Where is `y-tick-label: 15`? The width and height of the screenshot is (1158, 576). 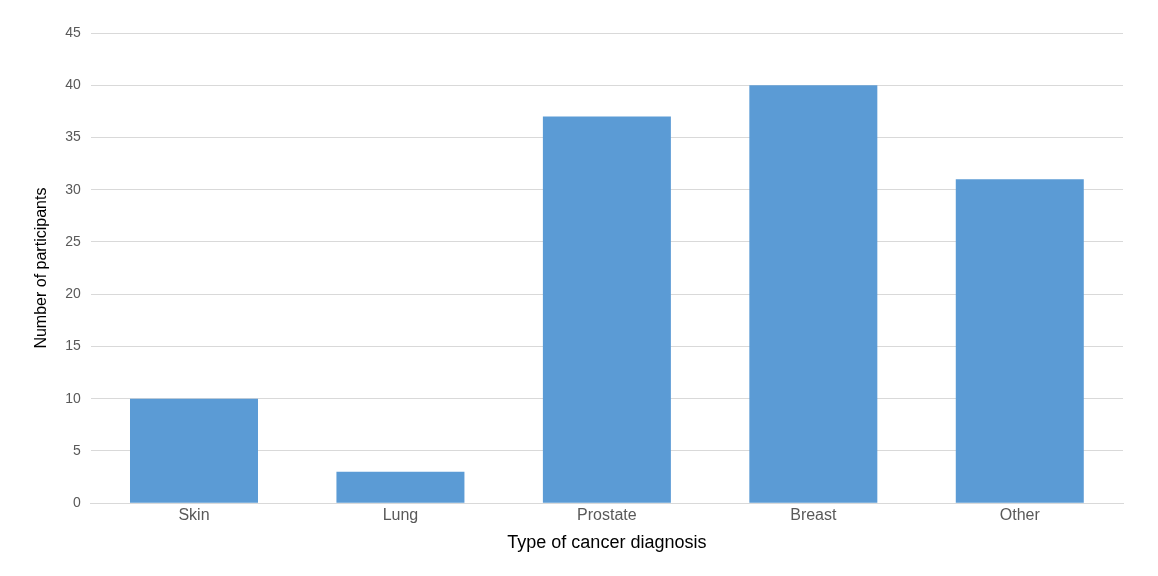
y-tick-label: 15 is located at coordinates (73, 345).